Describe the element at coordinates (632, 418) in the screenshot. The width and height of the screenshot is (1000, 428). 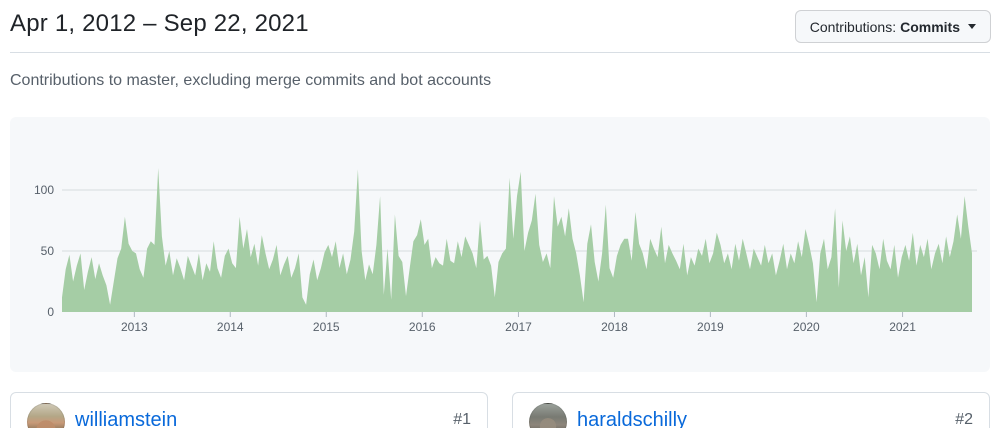
I see `contributor-username-link: haraldschilly` at that location.